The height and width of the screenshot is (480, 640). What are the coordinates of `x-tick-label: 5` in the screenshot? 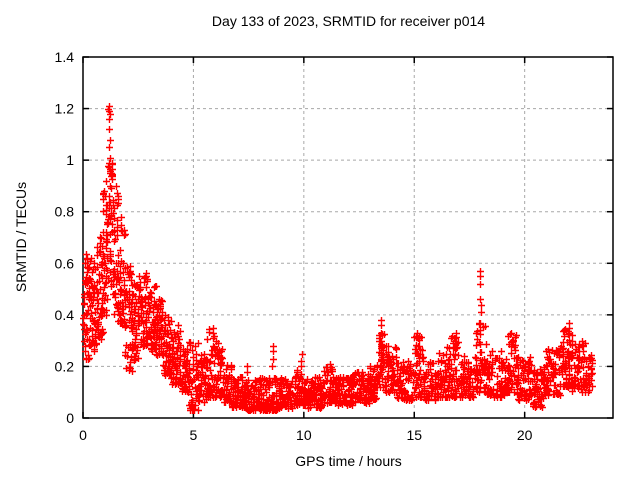 It's located at (194, 435).